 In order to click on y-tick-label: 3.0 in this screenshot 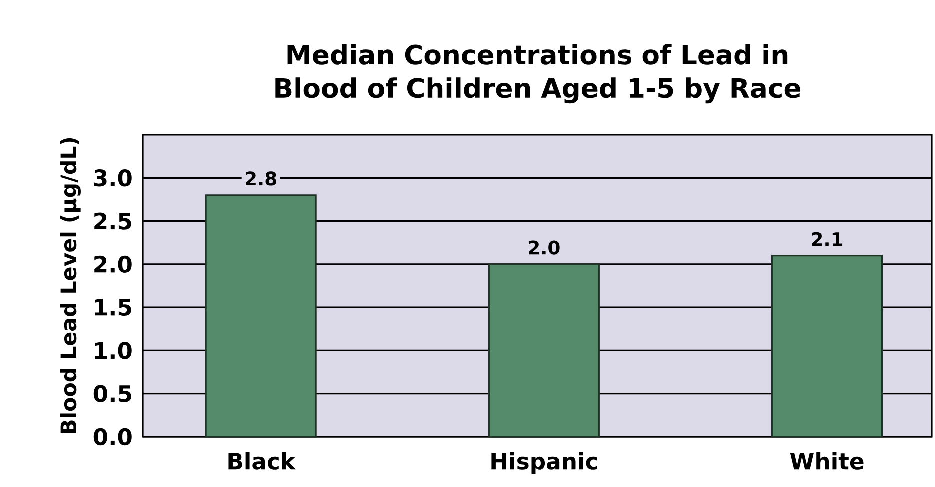, I will do `click(113, 178)`.